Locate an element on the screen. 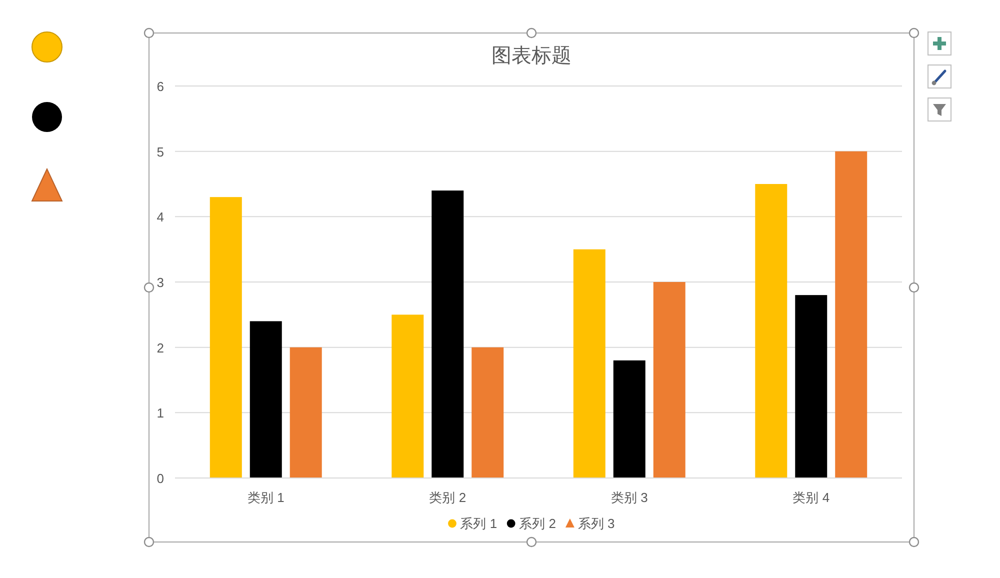 Image resolution: width=1000 pixels, height=578 pixels. ytick: 4 is located at coordinates (160, 217).